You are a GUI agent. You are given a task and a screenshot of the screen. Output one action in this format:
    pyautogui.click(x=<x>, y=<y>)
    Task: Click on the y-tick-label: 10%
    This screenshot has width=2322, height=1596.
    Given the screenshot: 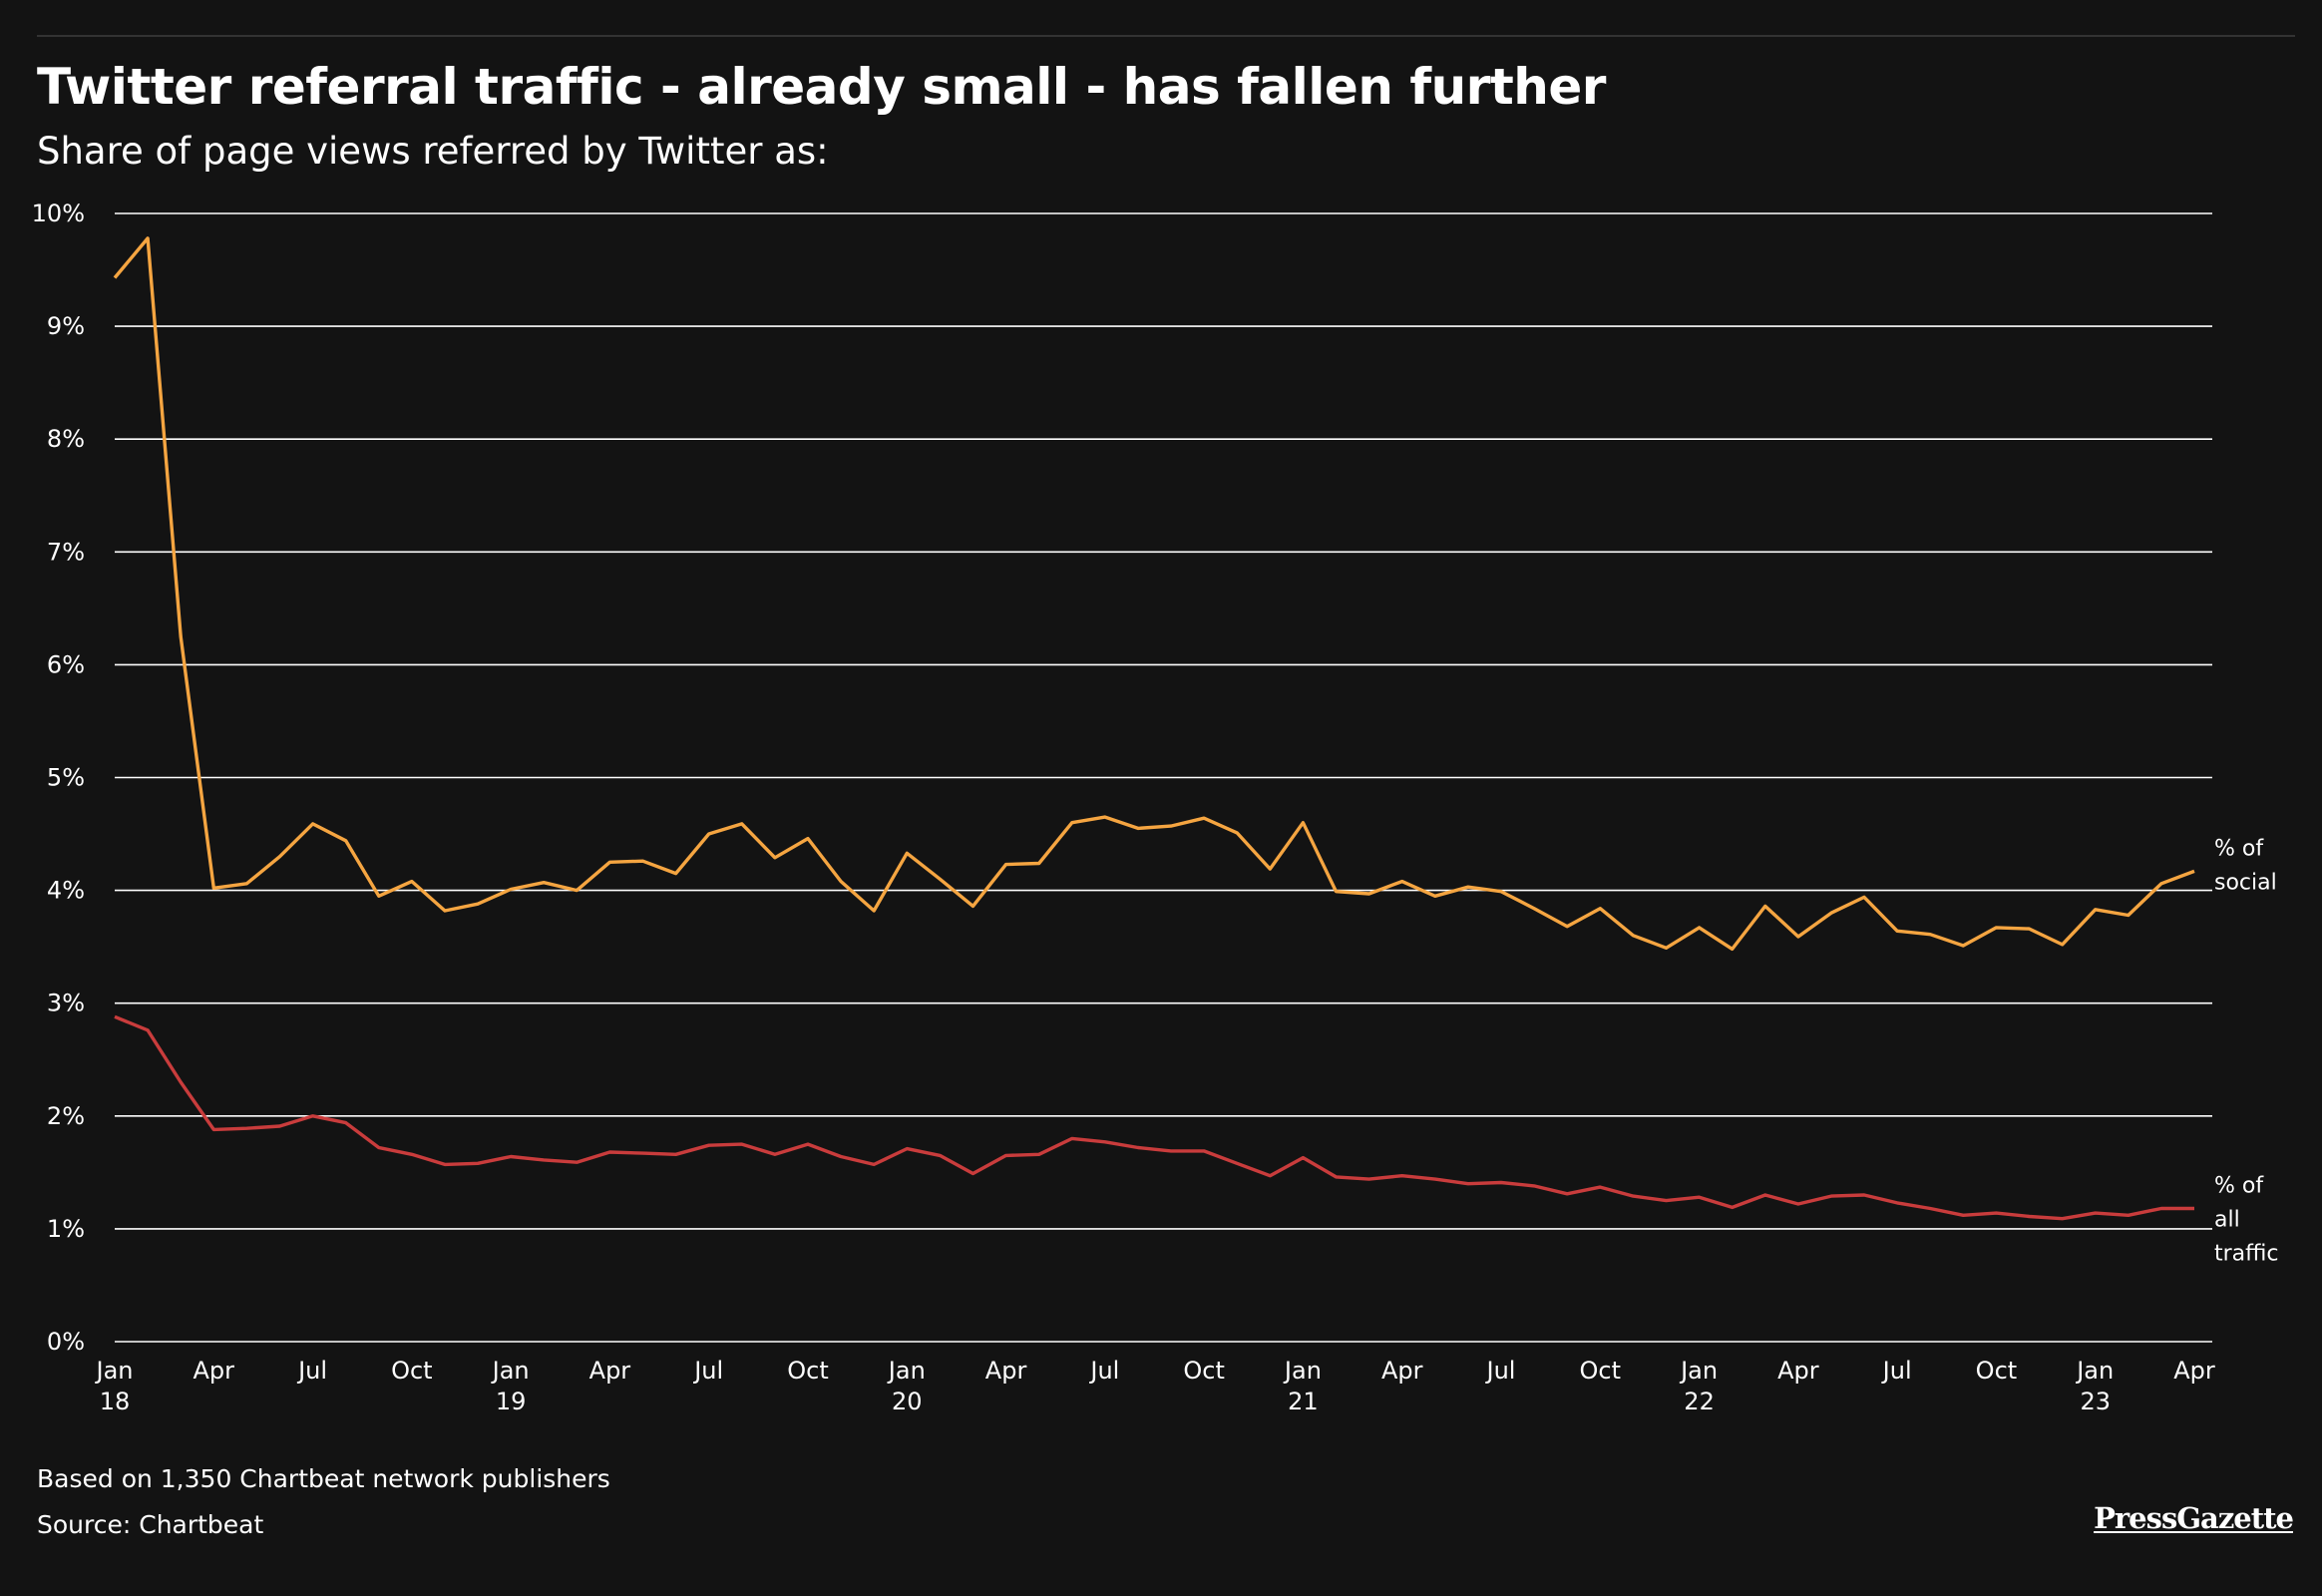 What is the action you would take?
    pyautogui.click(x=58, y=213)
    